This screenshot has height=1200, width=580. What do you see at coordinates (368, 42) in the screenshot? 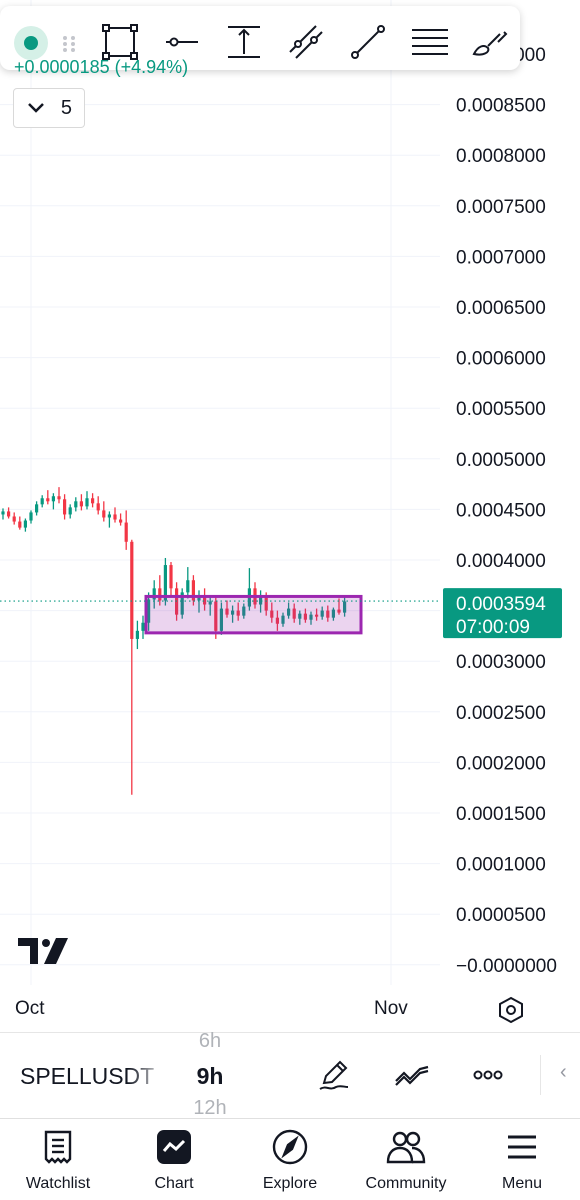
I see `trend-line-tool-icon` at bounding box center [368, 42].